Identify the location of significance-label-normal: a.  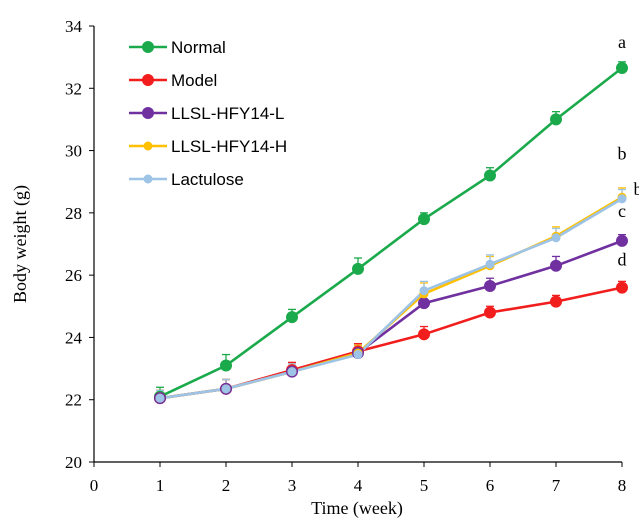
(622, 42).